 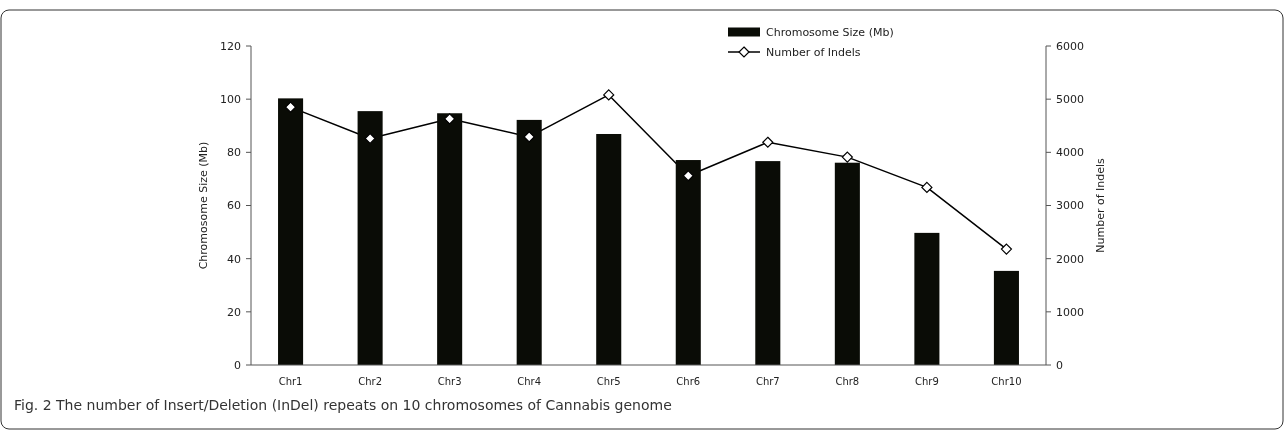 What do you see at coordinates (926, 381) in the screenshot?
I see `x-tick-label: Chr9` at bounding box center [926, 381].